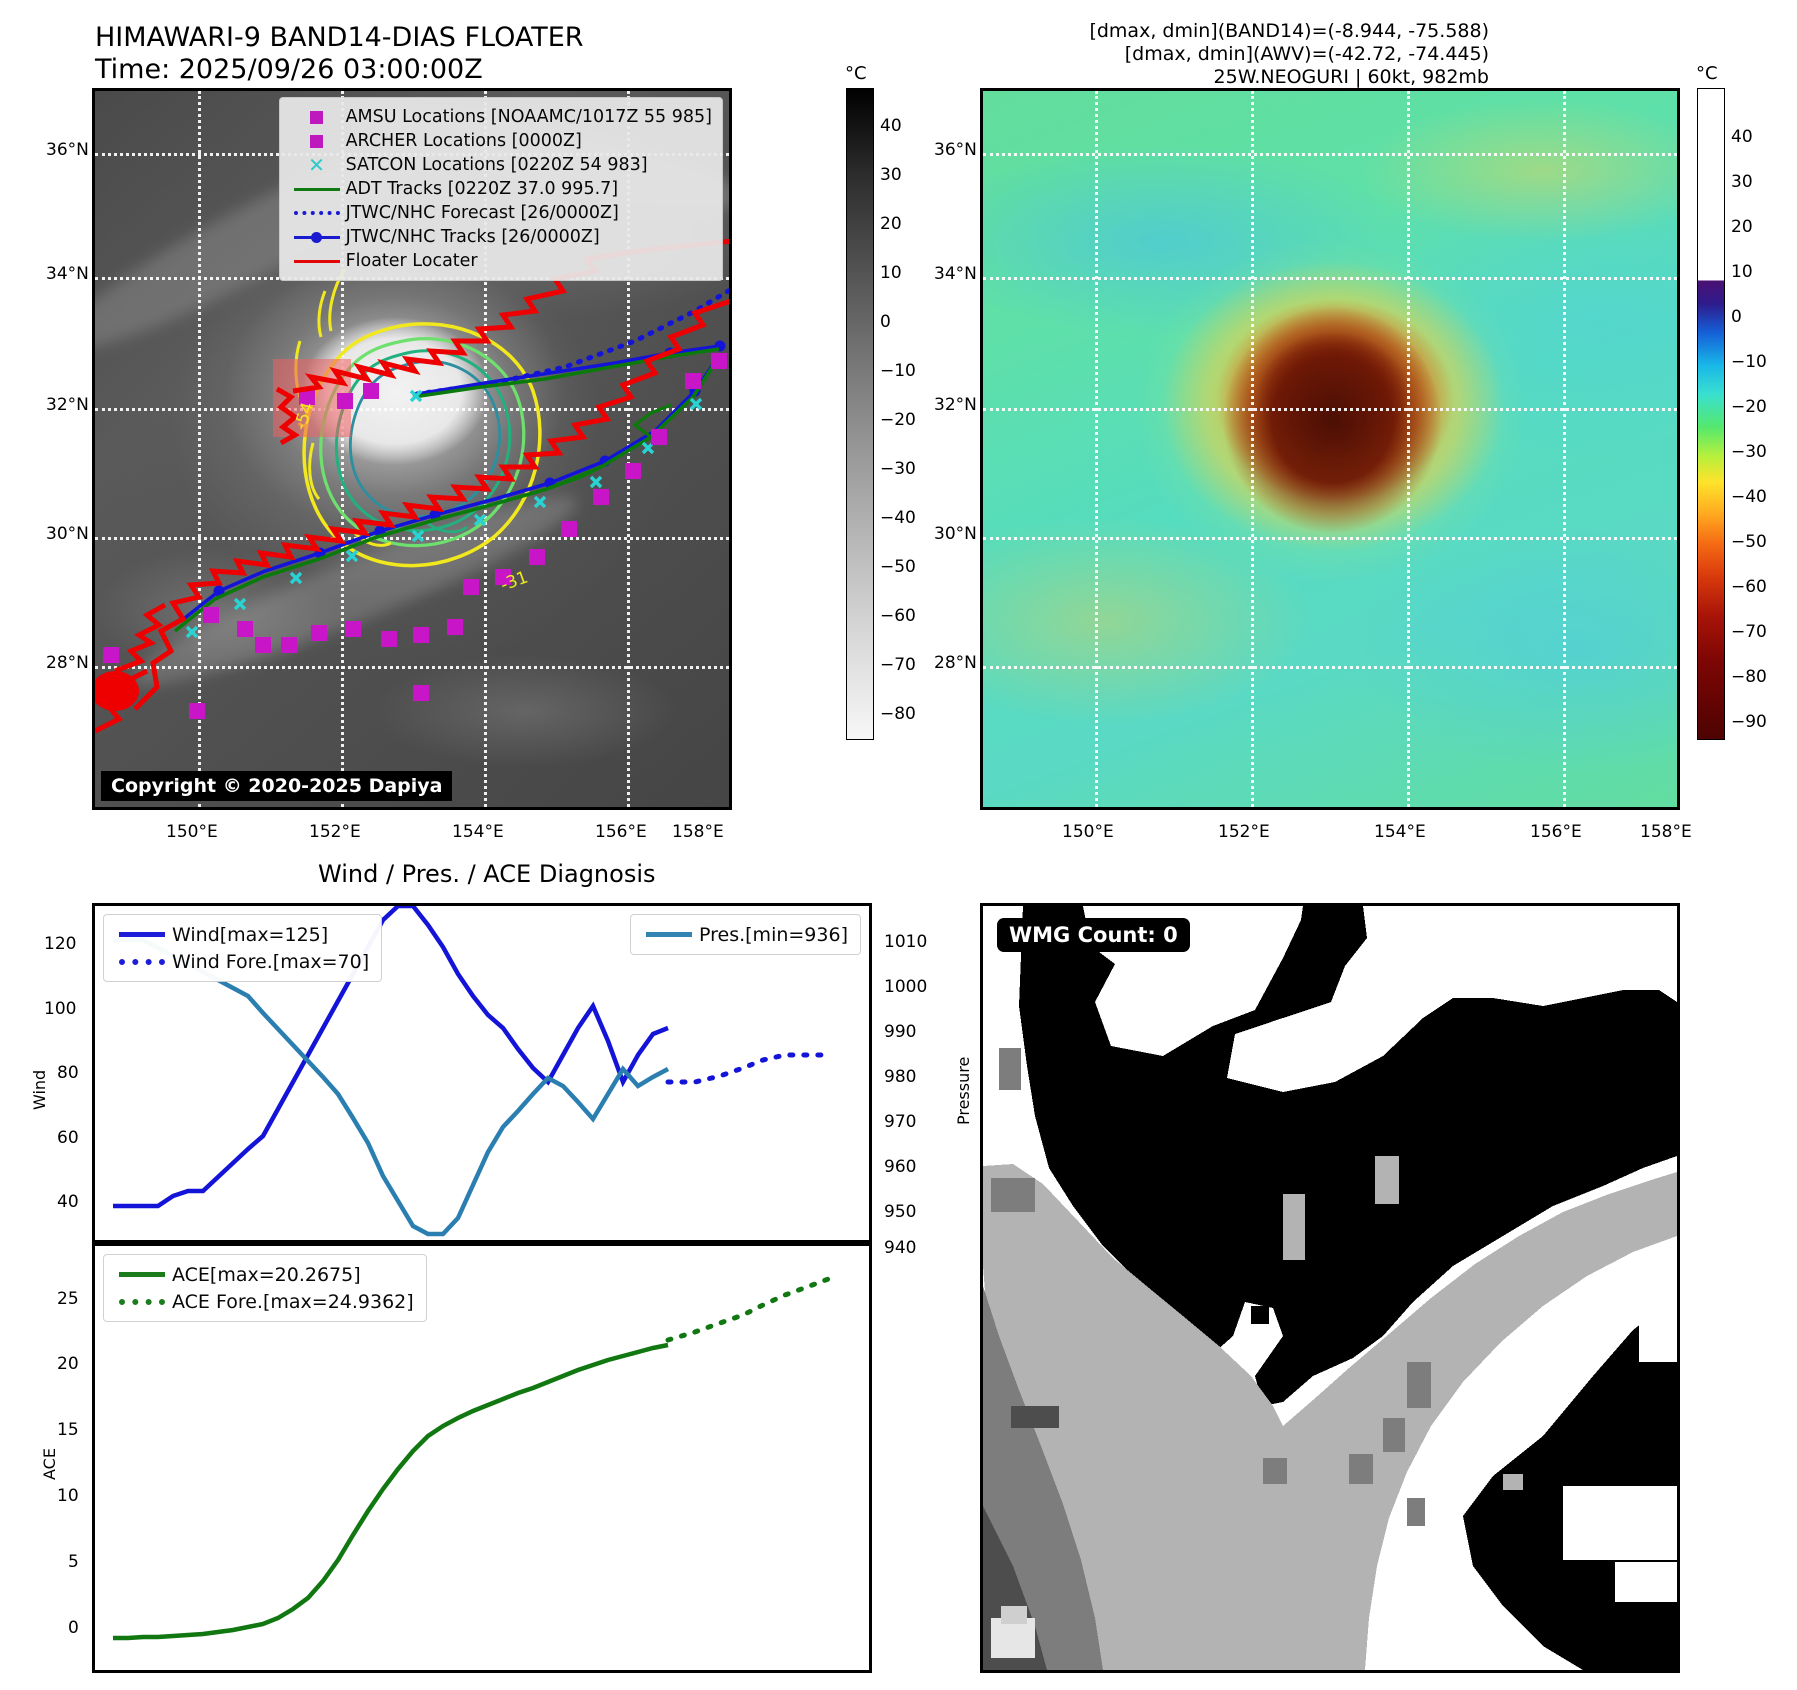 The height and width of the screenshot is (1690, 1797). Describe the element at coordinates (49, 1464) in the screenshot. I see `ace-axis-label: ACE` at that location.